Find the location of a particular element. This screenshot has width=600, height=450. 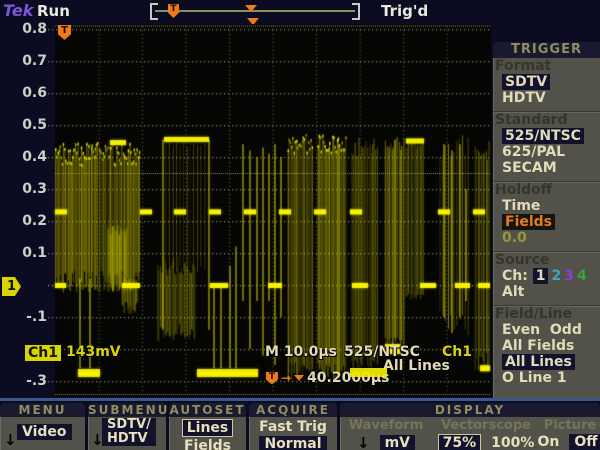

display-panel-title: DISPLAY is located at coordinates (470, 410).